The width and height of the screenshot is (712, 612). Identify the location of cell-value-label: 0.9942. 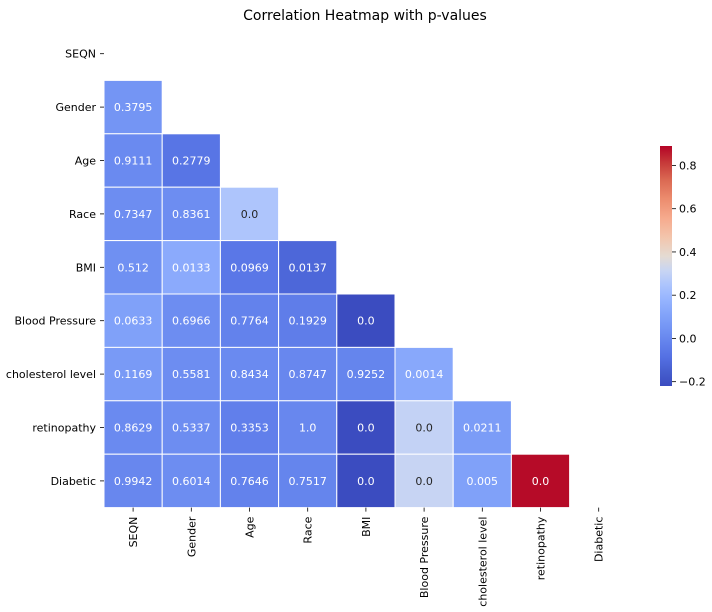
(133, 481).